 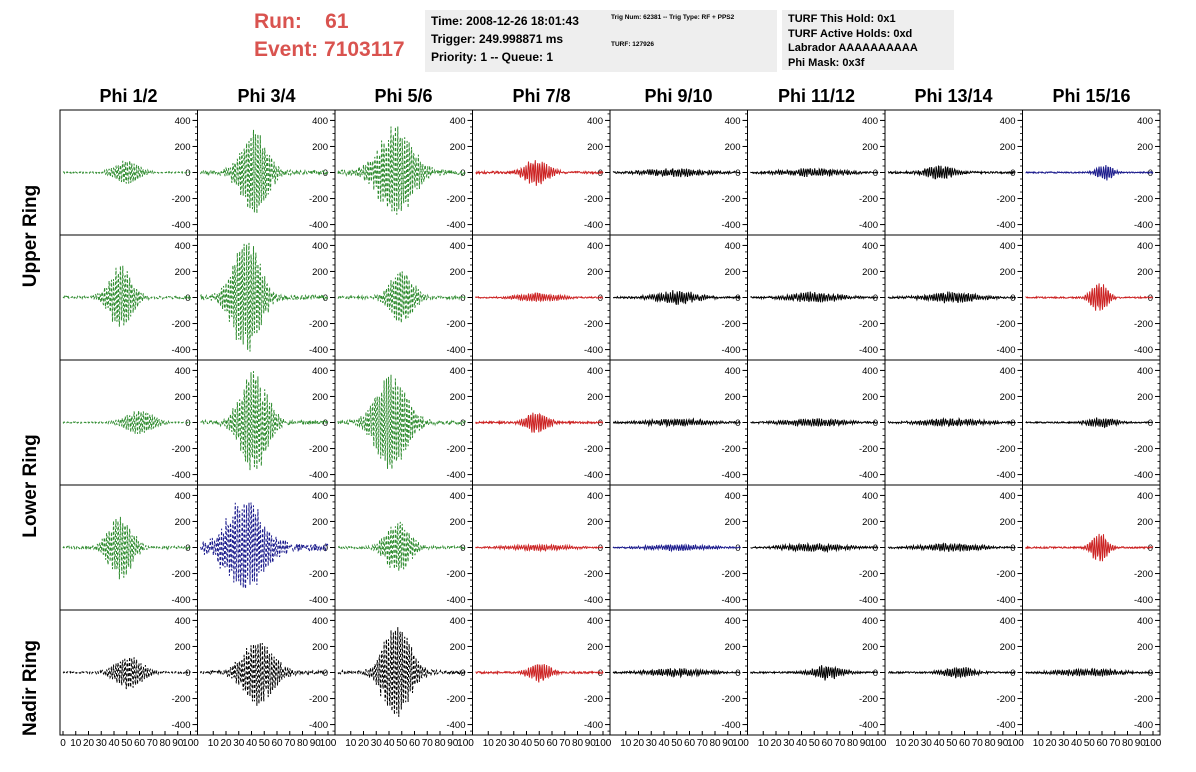 I want to click on column-header-phi-7-8: Phi 7/8, so click(x=541, y=96).